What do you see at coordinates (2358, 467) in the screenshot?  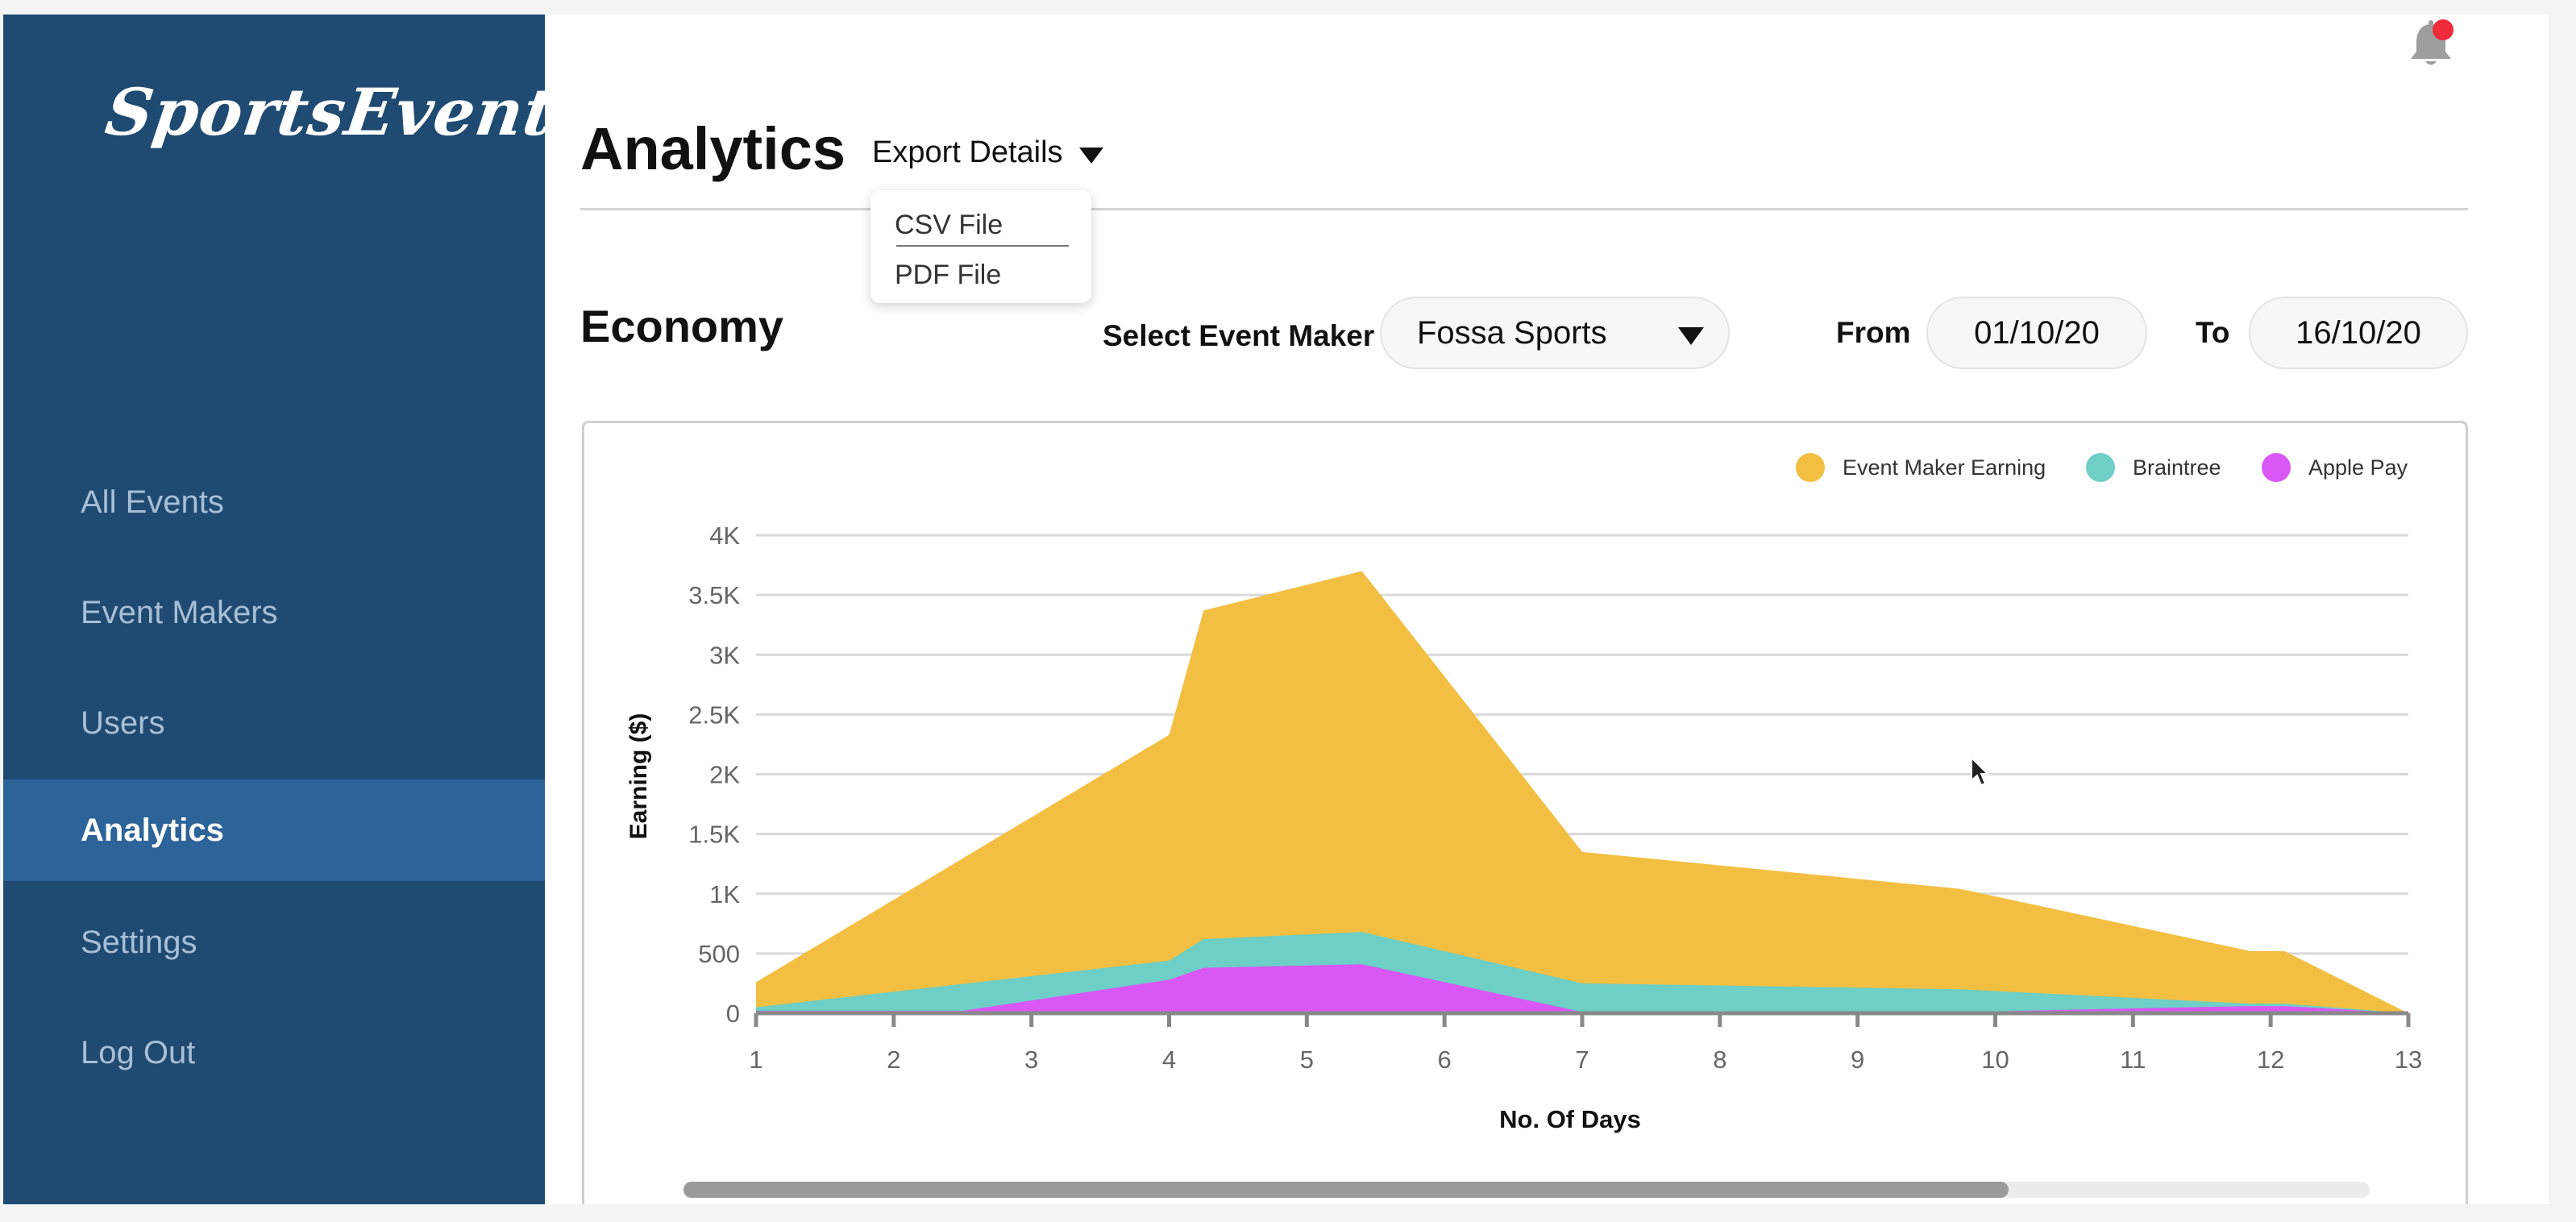 I see `legend-label: Apple Pay` at bounding box center [2358, 467].